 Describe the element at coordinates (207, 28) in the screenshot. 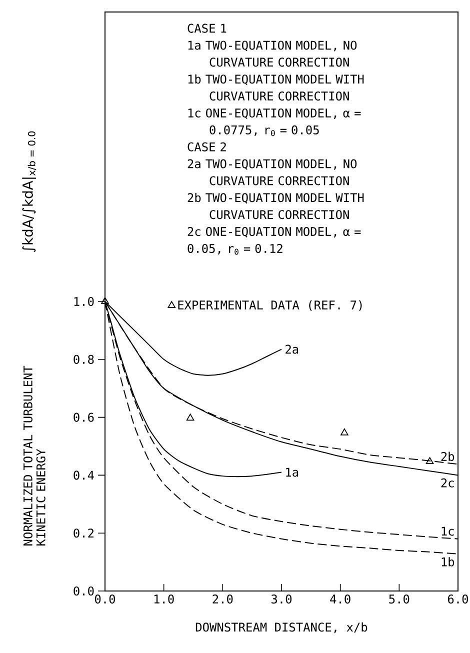

I see `annotation: CASE 1` at that location.